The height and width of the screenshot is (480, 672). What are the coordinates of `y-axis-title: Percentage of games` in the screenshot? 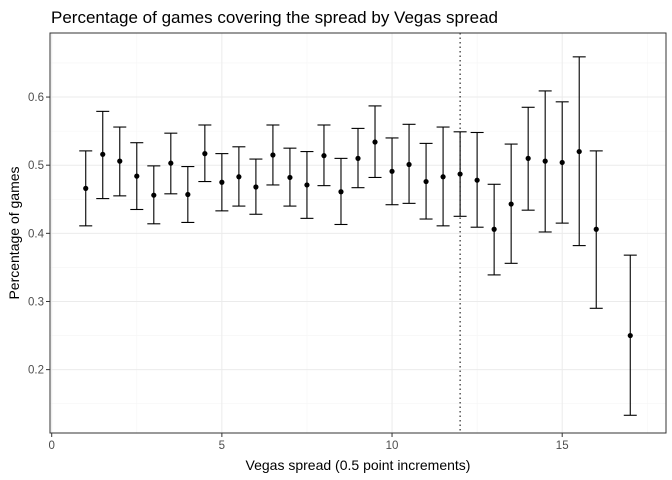 It's located at (14, 232).